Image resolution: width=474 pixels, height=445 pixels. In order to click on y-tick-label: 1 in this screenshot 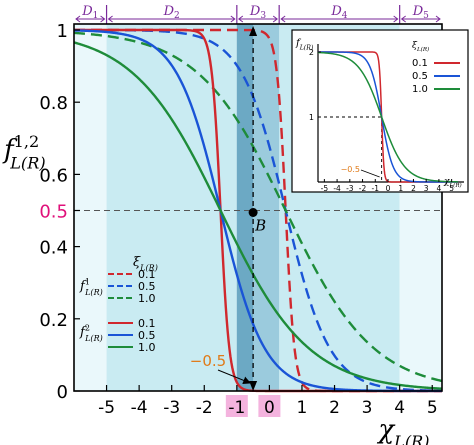, I will do `click(62, 31)`.